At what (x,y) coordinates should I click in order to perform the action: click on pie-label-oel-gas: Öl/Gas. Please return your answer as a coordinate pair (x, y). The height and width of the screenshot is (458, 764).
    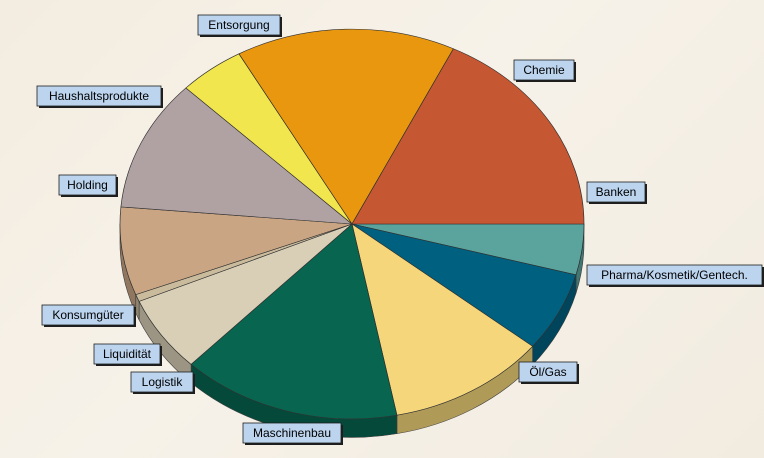
    Looking at the image, I should click on (548, 372).